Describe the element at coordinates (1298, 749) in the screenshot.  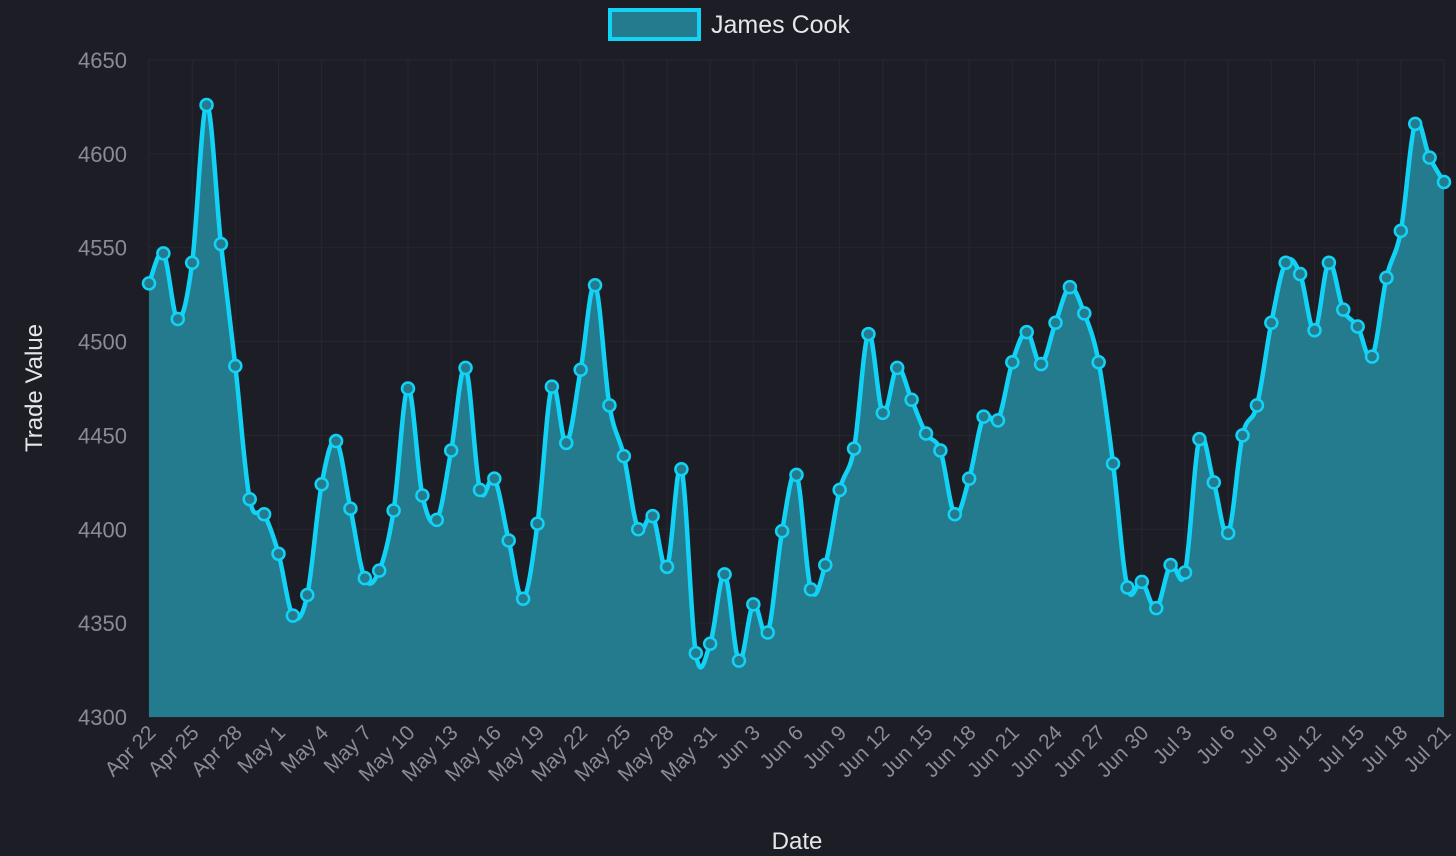
I see `x-tick-label: Jul 12` at that location.